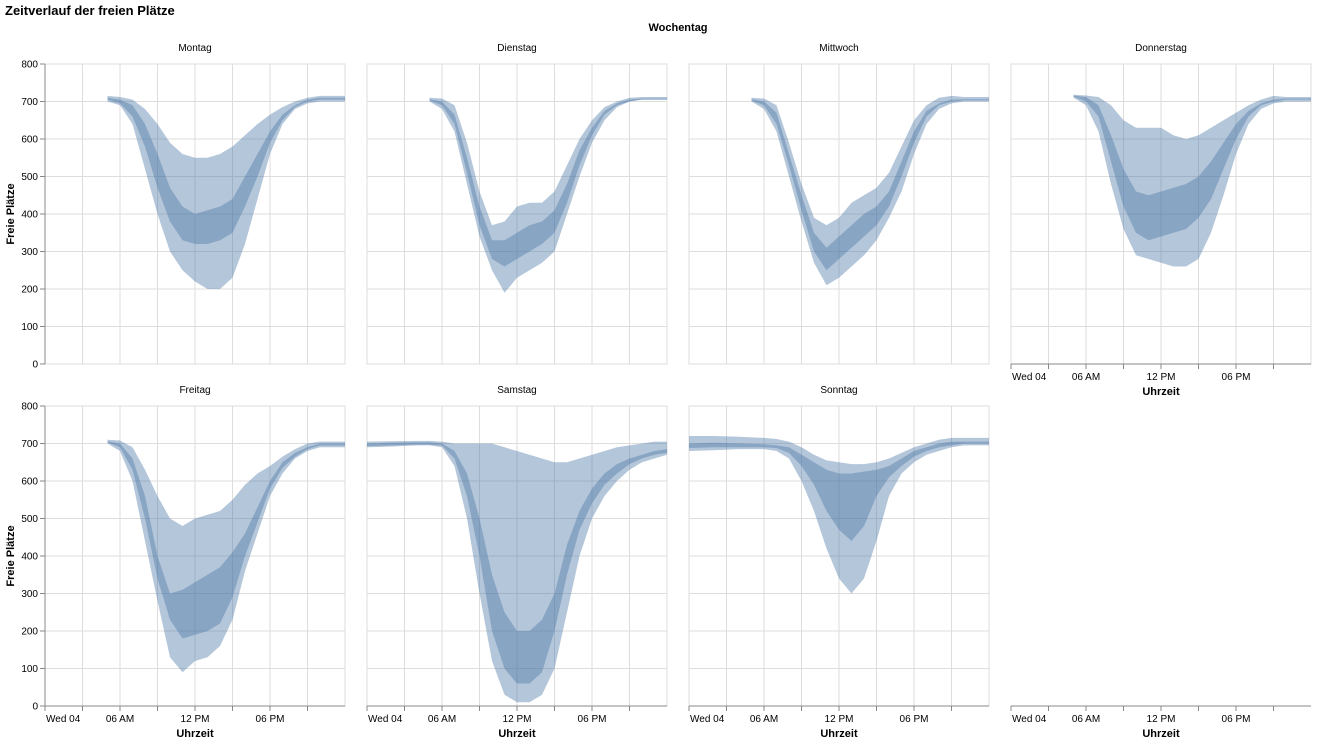  Describe the element at coordinates (677, 28) in the screenshot. I see `facet-header: Wochentag` at that location.